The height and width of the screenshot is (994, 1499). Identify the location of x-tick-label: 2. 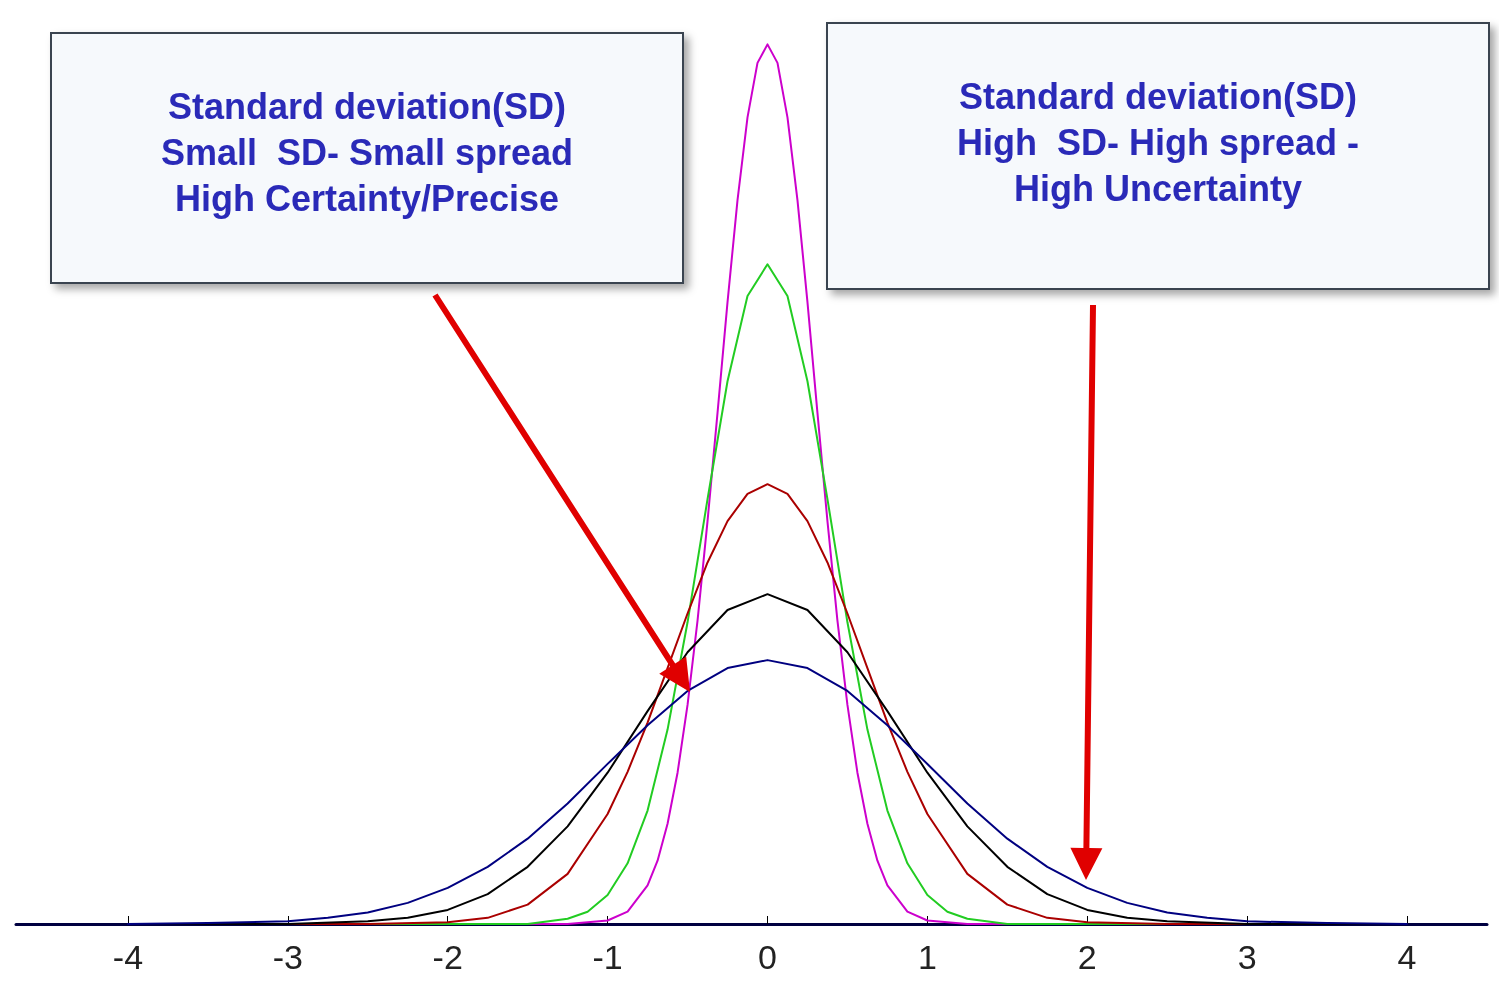
(1087, 957).